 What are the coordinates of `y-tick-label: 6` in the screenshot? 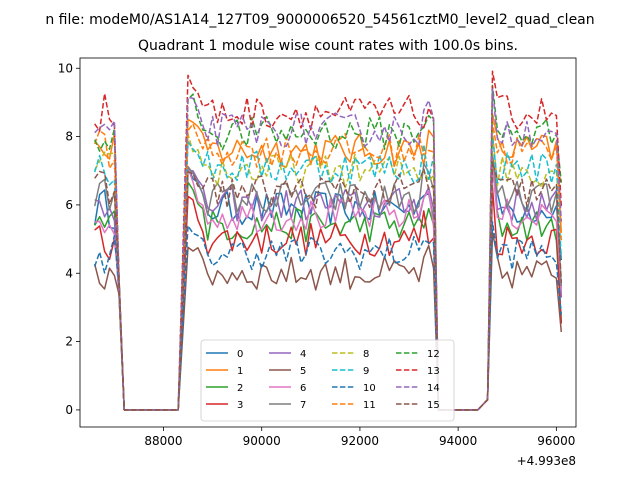 It's located at (69, 205).